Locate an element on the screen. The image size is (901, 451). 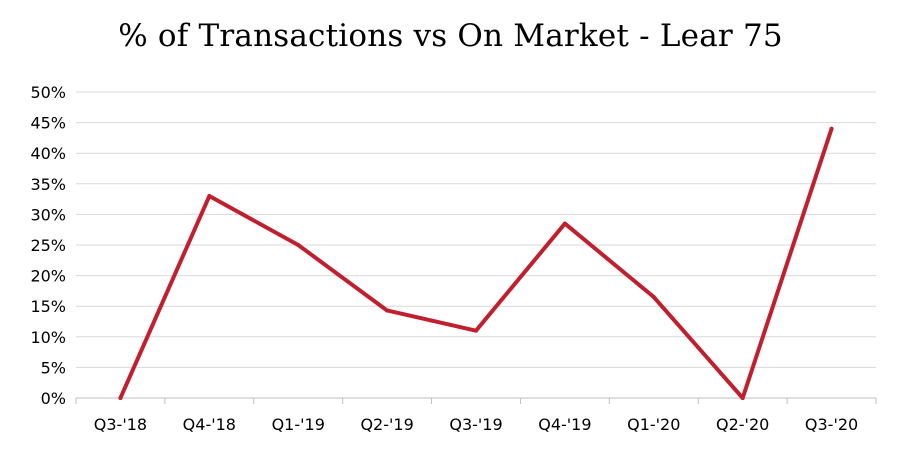
chart-title: % of Transactions vs On Market - Lear 75 is located at coordinates (450, 36).